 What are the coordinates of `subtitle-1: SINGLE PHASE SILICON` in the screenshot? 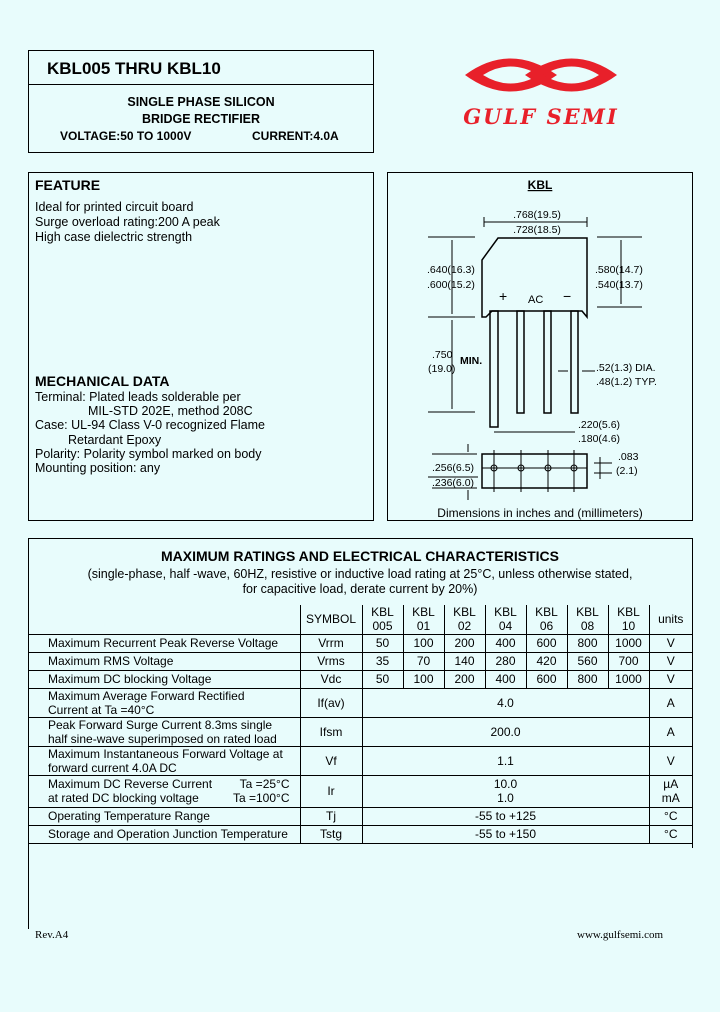 It's located at (201, 102).